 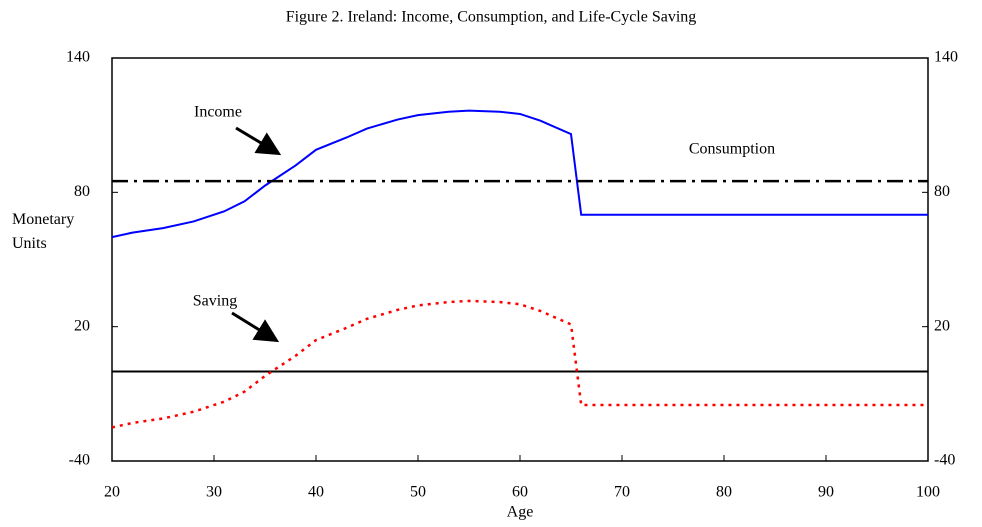 What do you see at coordinates (520, 492) in the screenshot?
I see `x-tick-label: 60` at bounding box center [520, 492].